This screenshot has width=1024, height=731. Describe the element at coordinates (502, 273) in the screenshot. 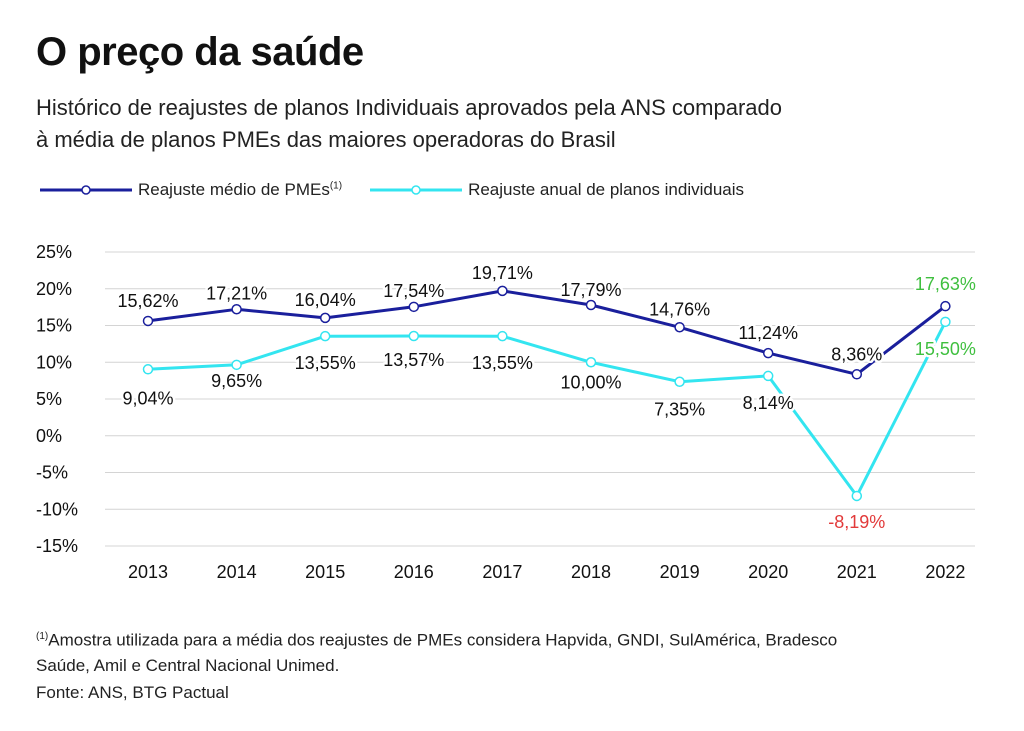

I see `data-label-pme: 19,71%` at that location.